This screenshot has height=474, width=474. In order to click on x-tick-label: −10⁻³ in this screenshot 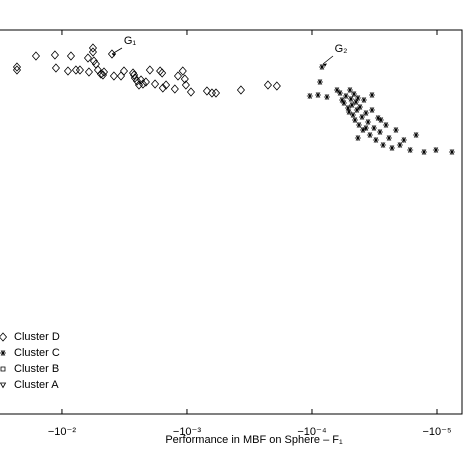, I will do `click(187, 432)`.